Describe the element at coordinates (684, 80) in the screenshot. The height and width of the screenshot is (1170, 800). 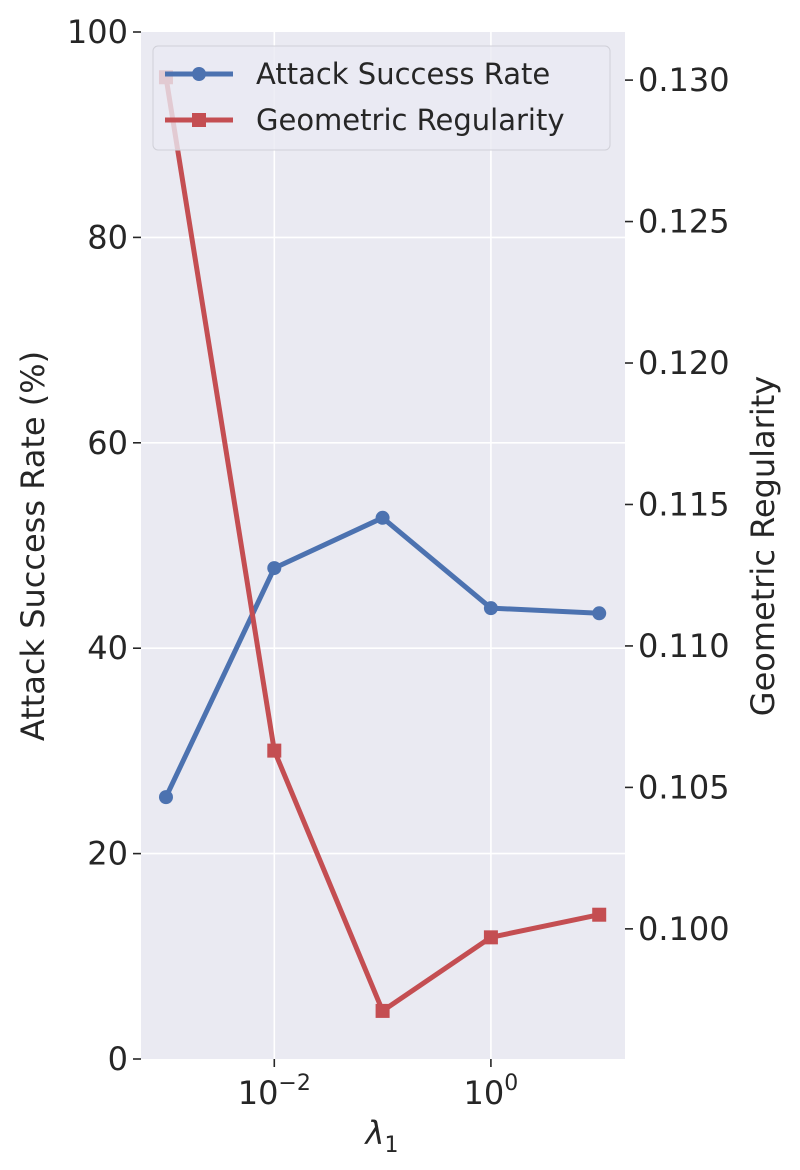
I see `right-tick-label: 0.130` at that location.